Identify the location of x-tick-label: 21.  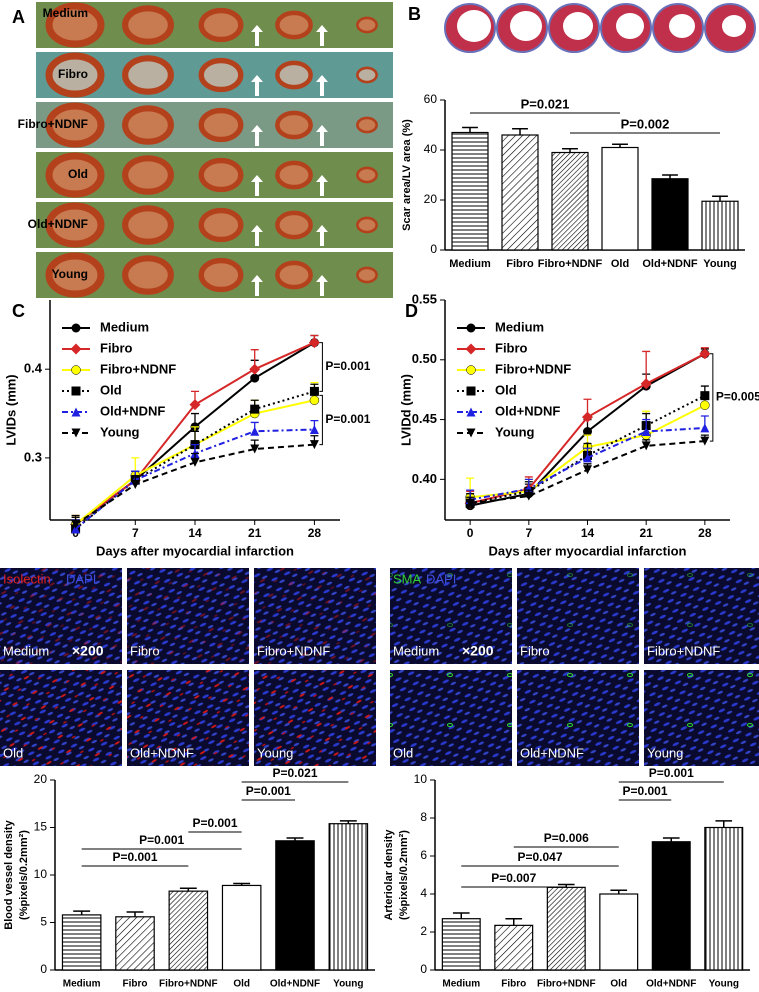
(646, 533).